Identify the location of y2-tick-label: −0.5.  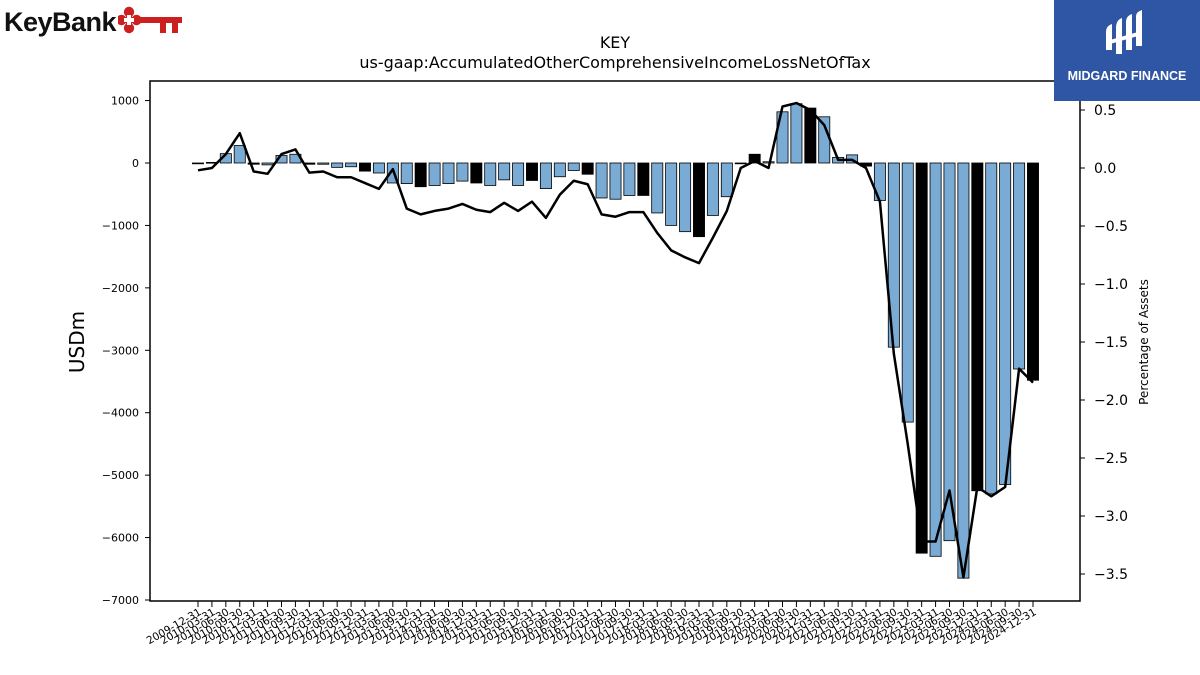
(1111, 227).